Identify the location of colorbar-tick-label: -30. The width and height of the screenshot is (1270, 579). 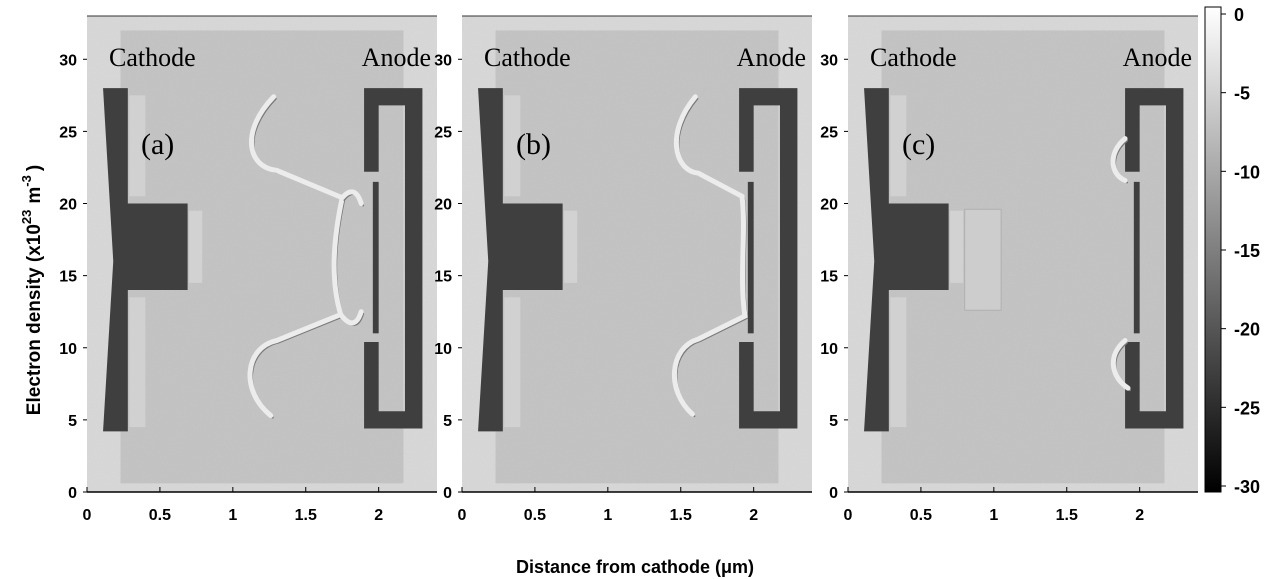
(1247, 487).